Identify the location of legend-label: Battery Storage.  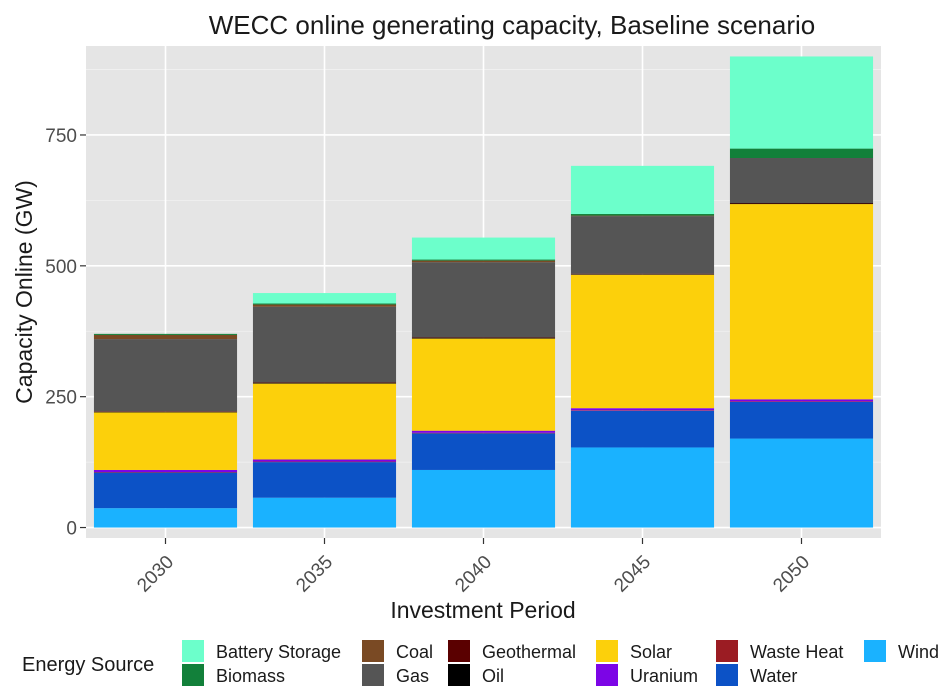
(278, 652).